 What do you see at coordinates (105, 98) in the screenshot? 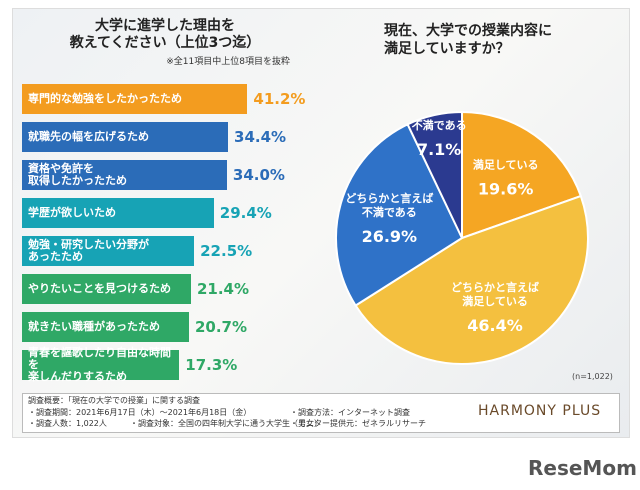
I see `bar-label: 専門的な勉強をしたかったため` at bounding box center [105, 98].